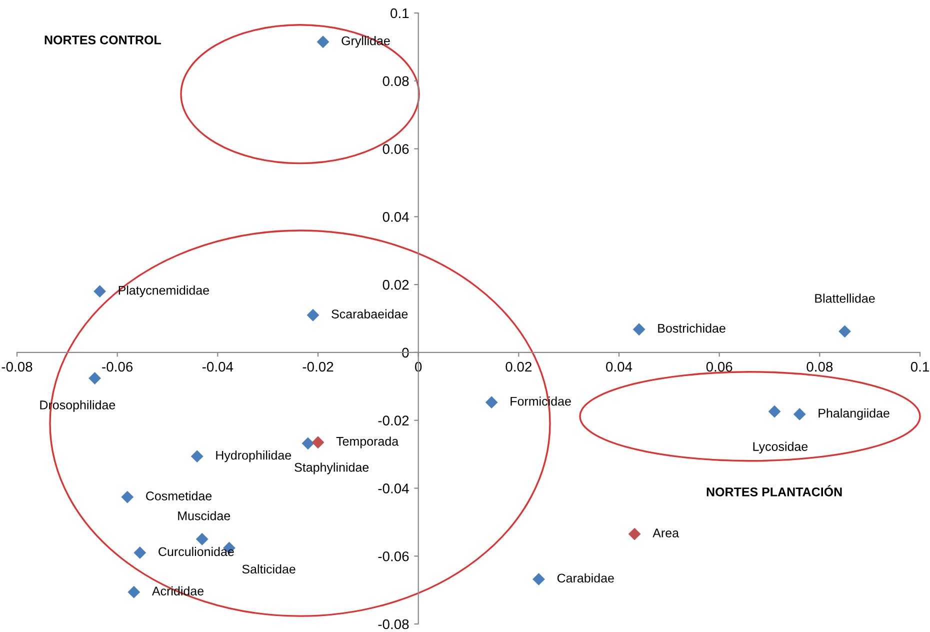 The height and width of the screenshot is (632, 930). What do you see at coordinates (17, 367) in the screenshot?
I see `x-tick-label: -0.08` at bounding box center [17, 367].